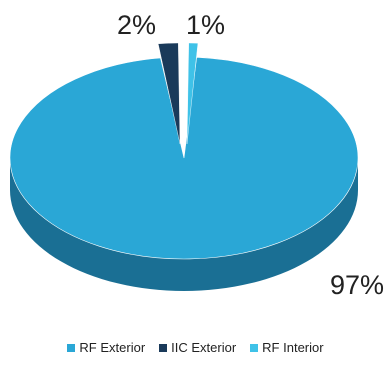 This screenshot has width=391, height=373. I want to click on slice-label-rf-exterior: 97%, so click(357, 285).